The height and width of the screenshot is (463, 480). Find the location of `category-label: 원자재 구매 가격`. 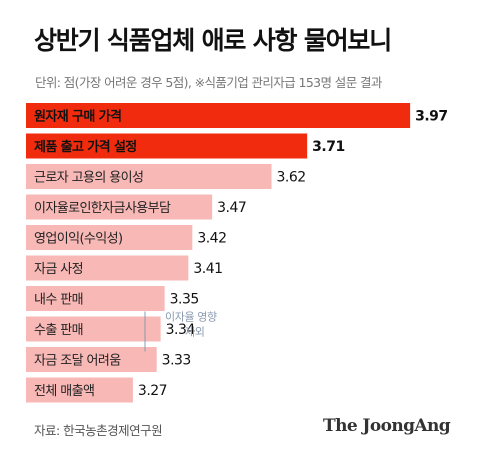

category-label: 원자재 구매 가격 is located at coordinates (77, 117).